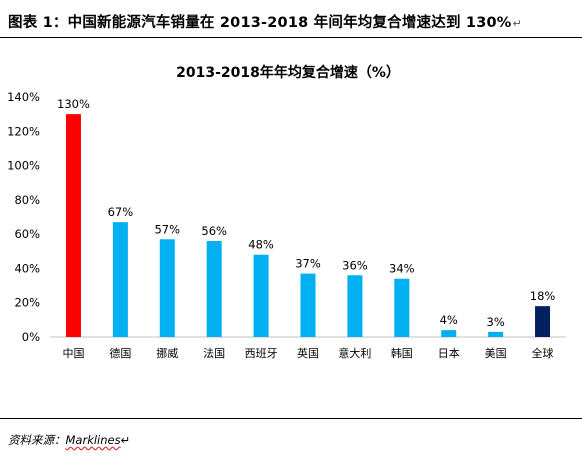 This screenshot has height=464, width=582. What do you see at coordinates (496, 353) in the screenshot?
I see `x-tick-label: 美国` at bounding box center [496, 353].